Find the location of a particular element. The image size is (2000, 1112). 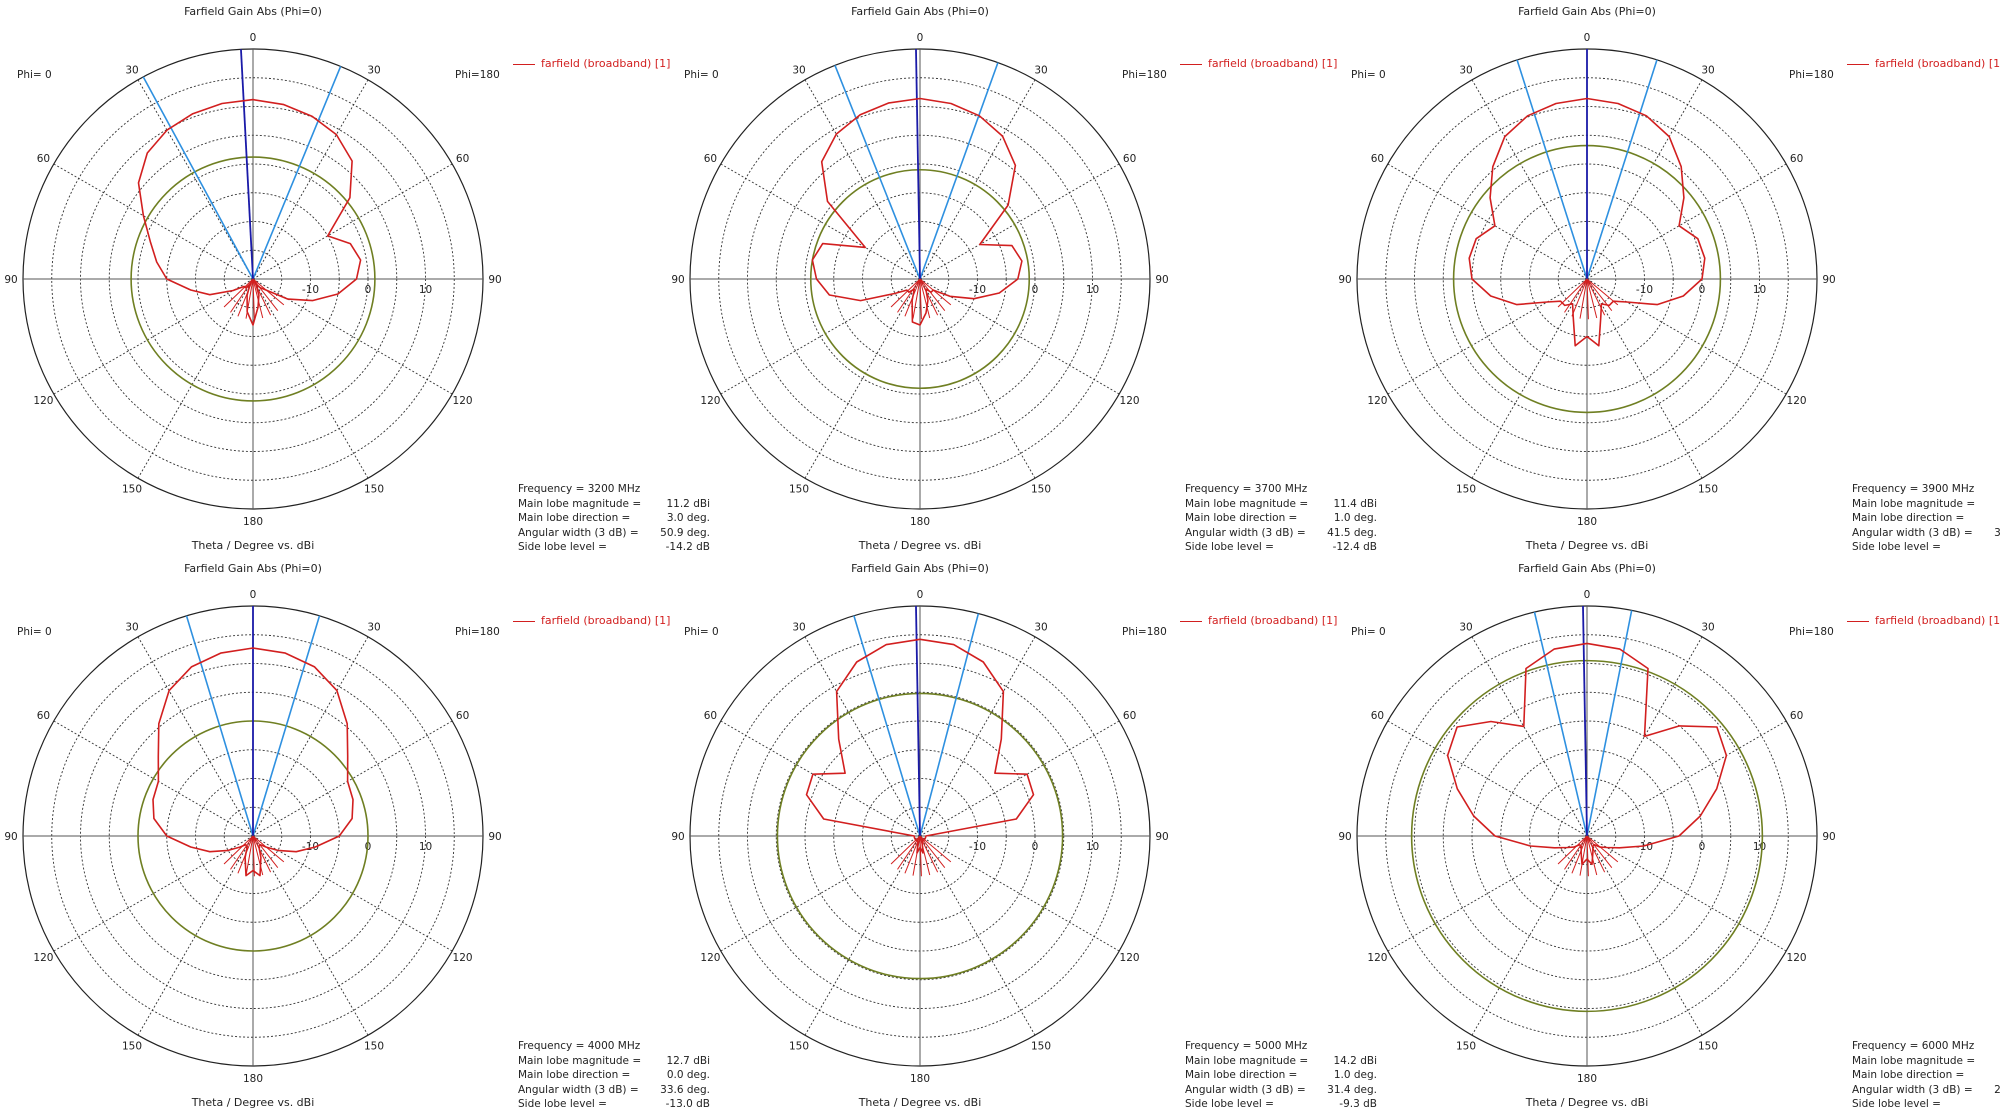

info-value: 33.6 deg. is located at coordinates (685, 1089).